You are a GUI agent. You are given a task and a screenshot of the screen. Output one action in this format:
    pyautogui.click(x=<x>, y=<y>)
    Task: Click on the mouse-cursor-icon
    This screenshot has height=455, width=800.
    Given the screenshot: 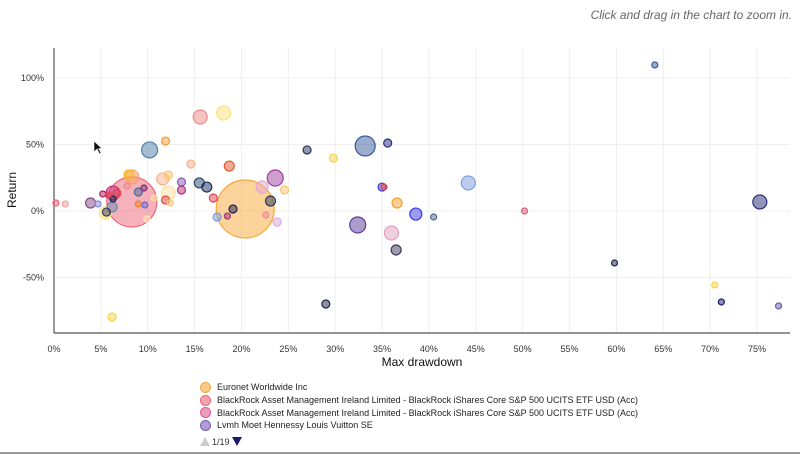 What is the action you would take?
    pyautogui.click(x=98, y=147)
    